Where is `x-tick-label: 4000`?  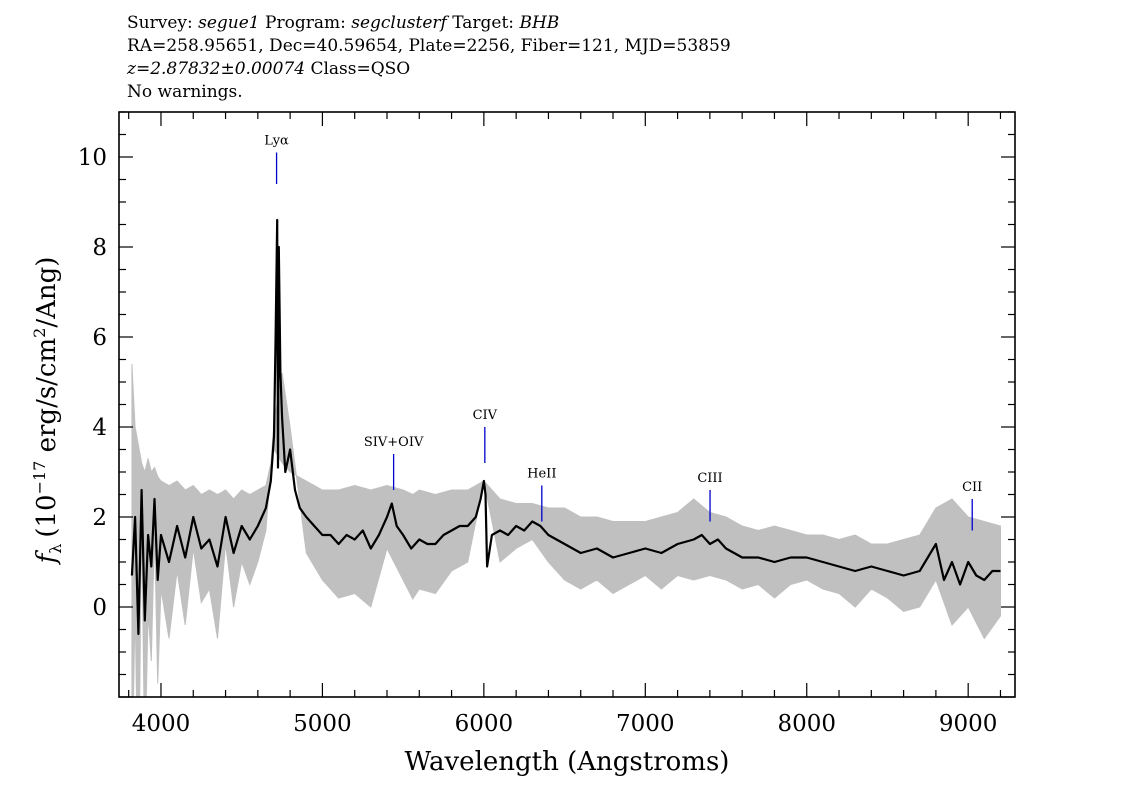 x-tick-label: 4000 is located at coordinates (161, 724).